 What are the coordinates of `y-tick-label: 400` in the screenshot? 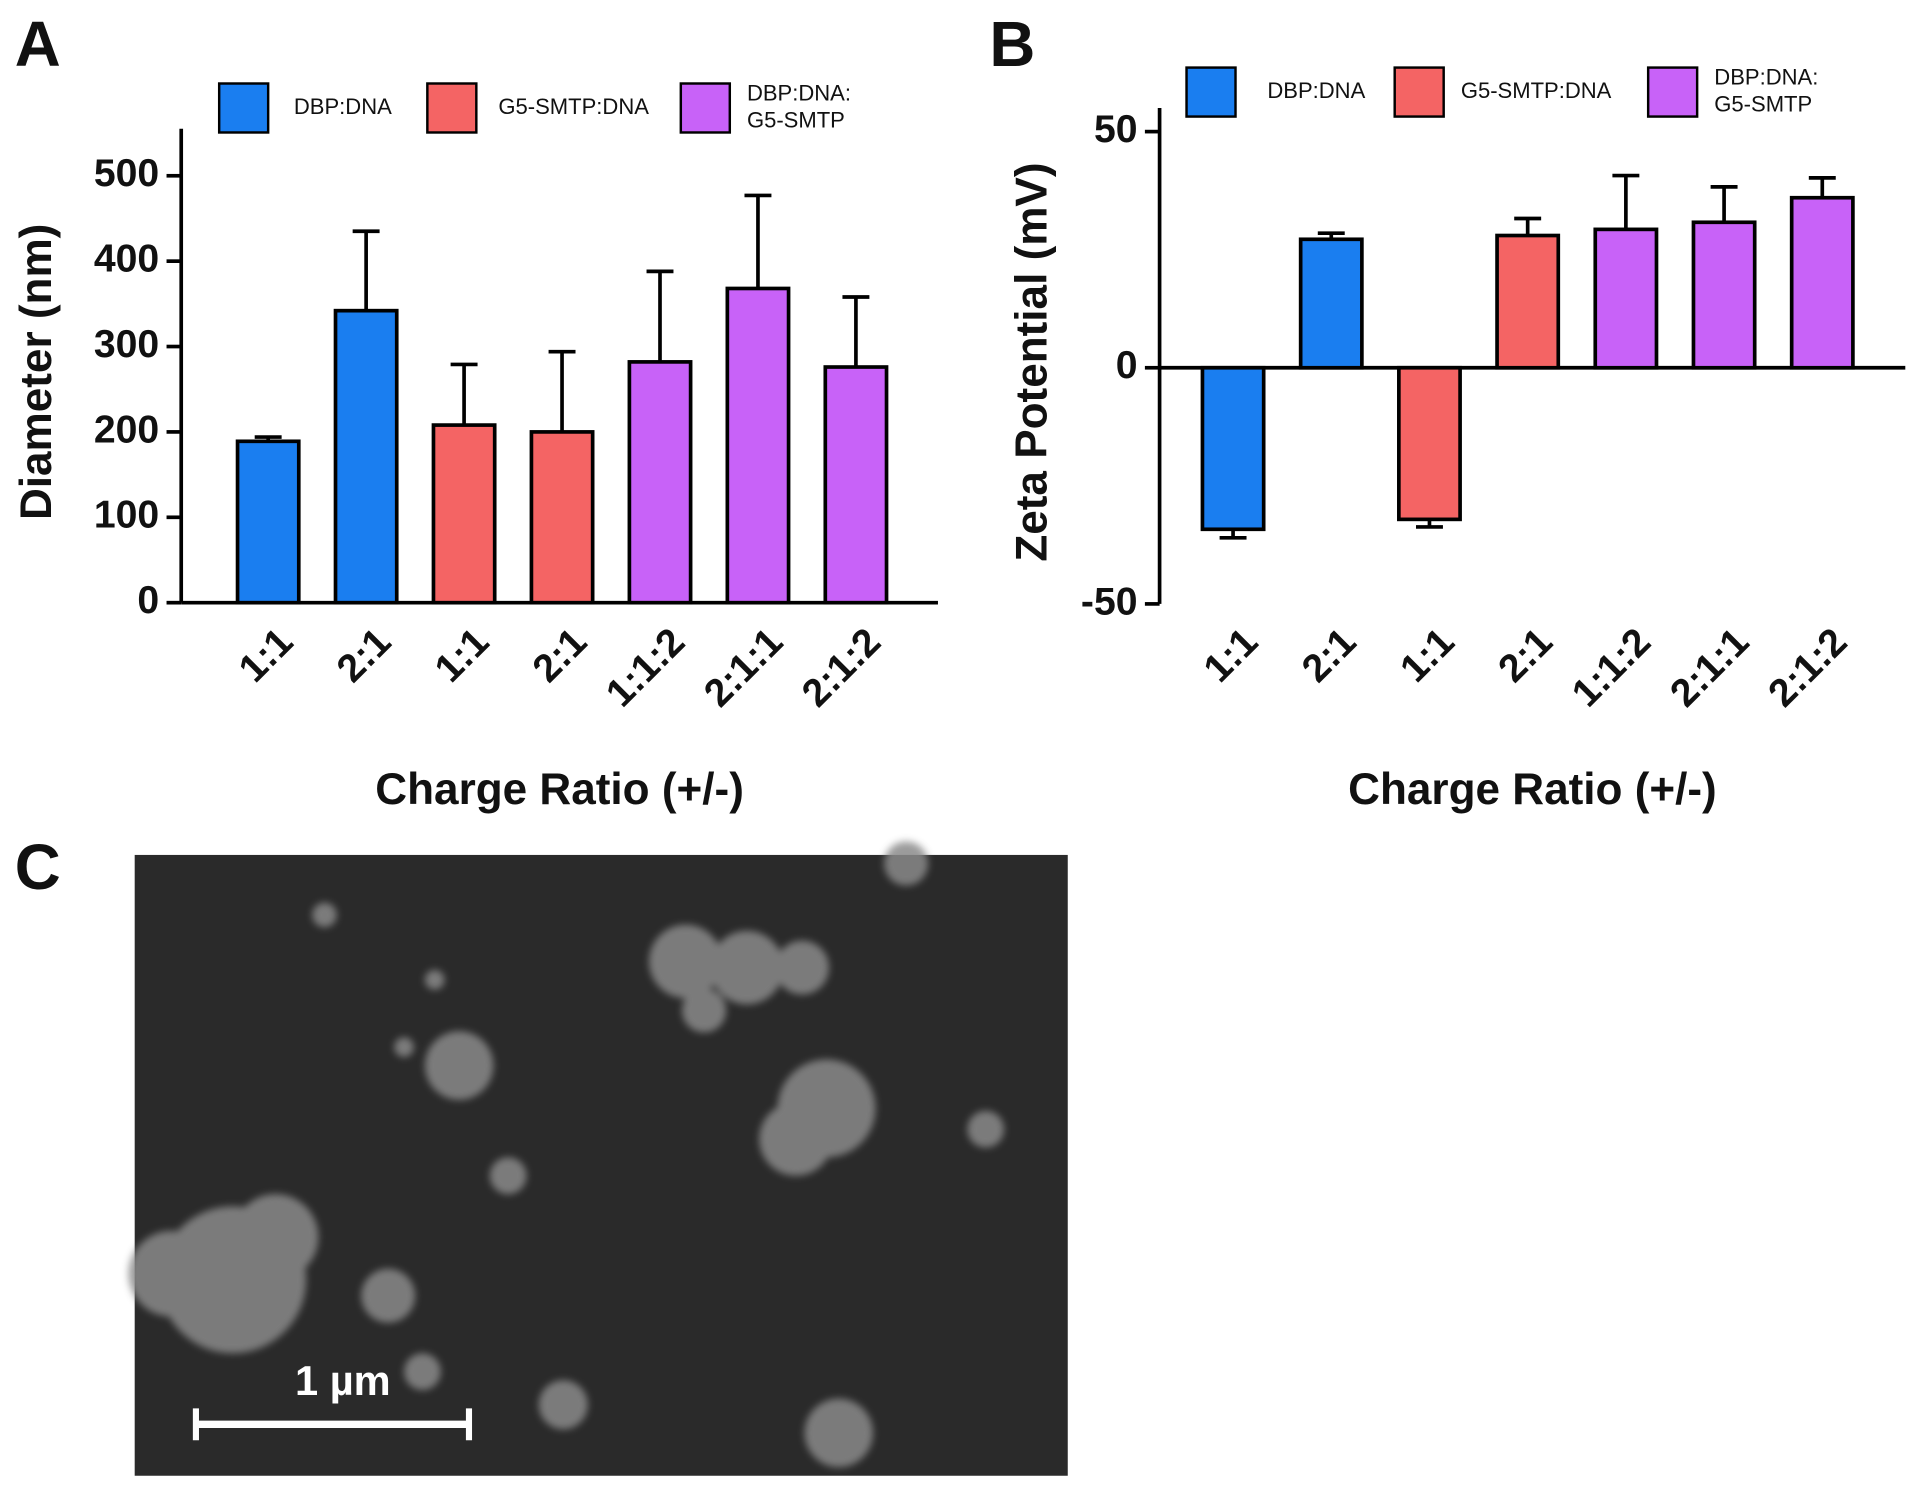 It's located at (126, 258).